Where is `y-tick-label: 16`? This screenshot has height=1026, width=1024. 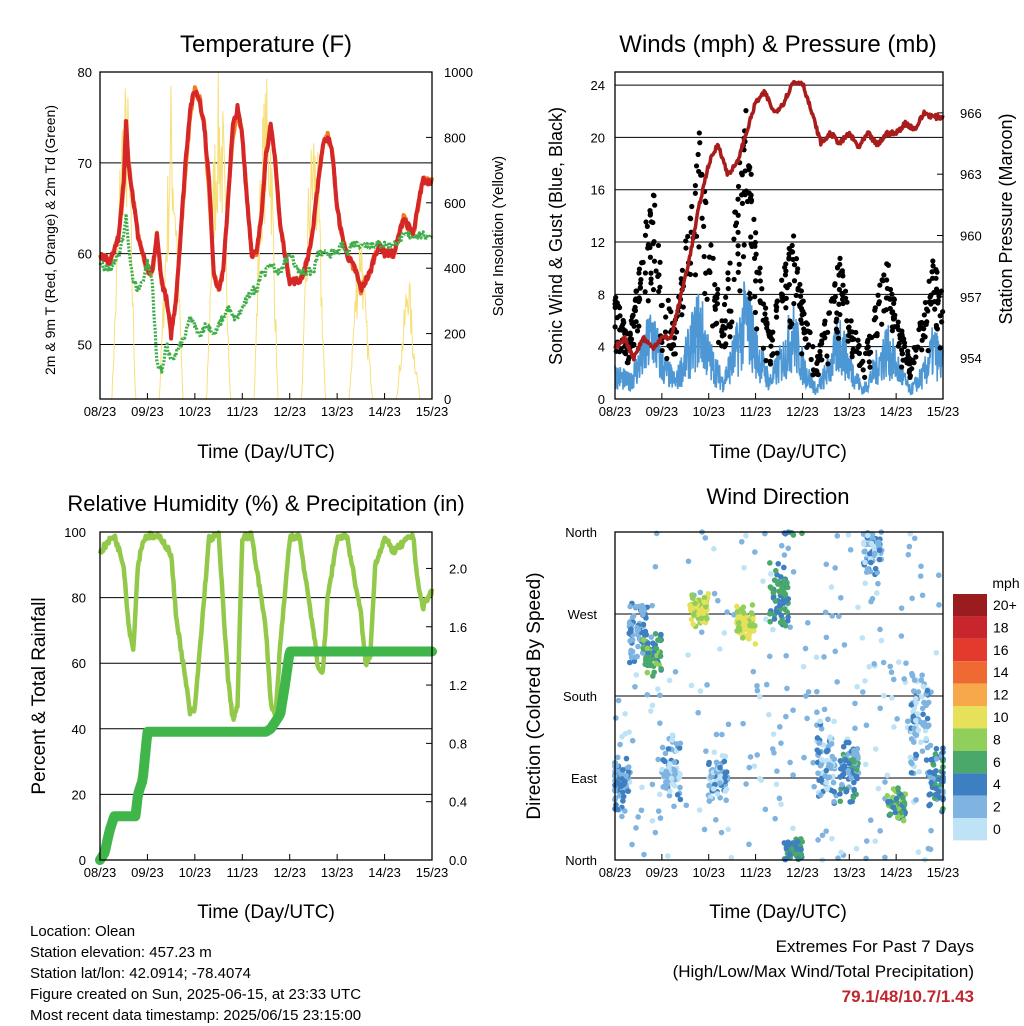
y-tick-label: 16 is located at coordinates (598, 190).